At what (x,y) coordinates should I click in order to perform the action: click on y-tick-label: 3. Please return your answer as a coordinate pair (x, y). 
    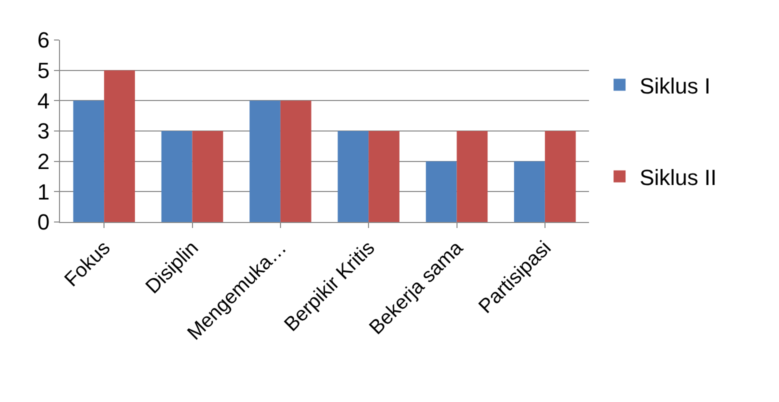
    Looking at the image, I should click on (43, 131).